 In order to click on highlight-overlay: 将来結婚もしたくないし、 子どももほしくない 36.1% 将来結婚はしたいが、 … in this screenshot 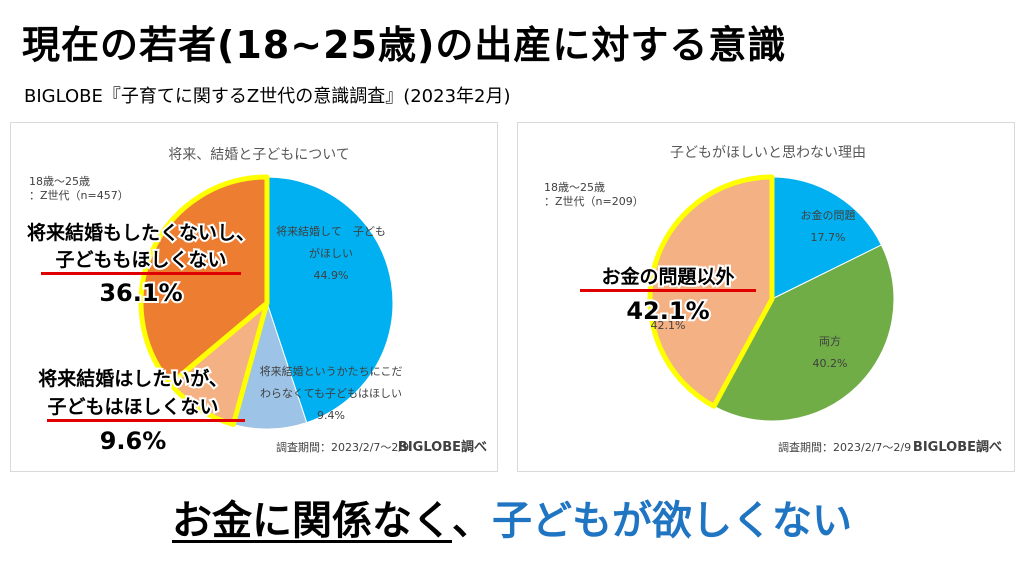, I will do `click(141, 338)`.